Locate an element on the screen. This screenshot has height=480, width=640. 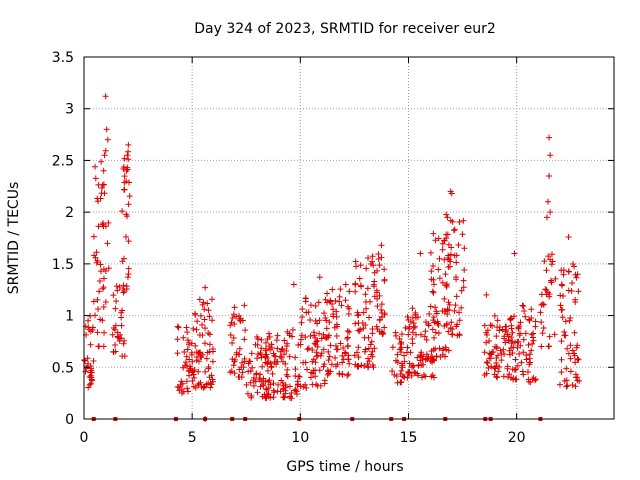
x-tick-label: 0 is located at coordinates (84, 438).